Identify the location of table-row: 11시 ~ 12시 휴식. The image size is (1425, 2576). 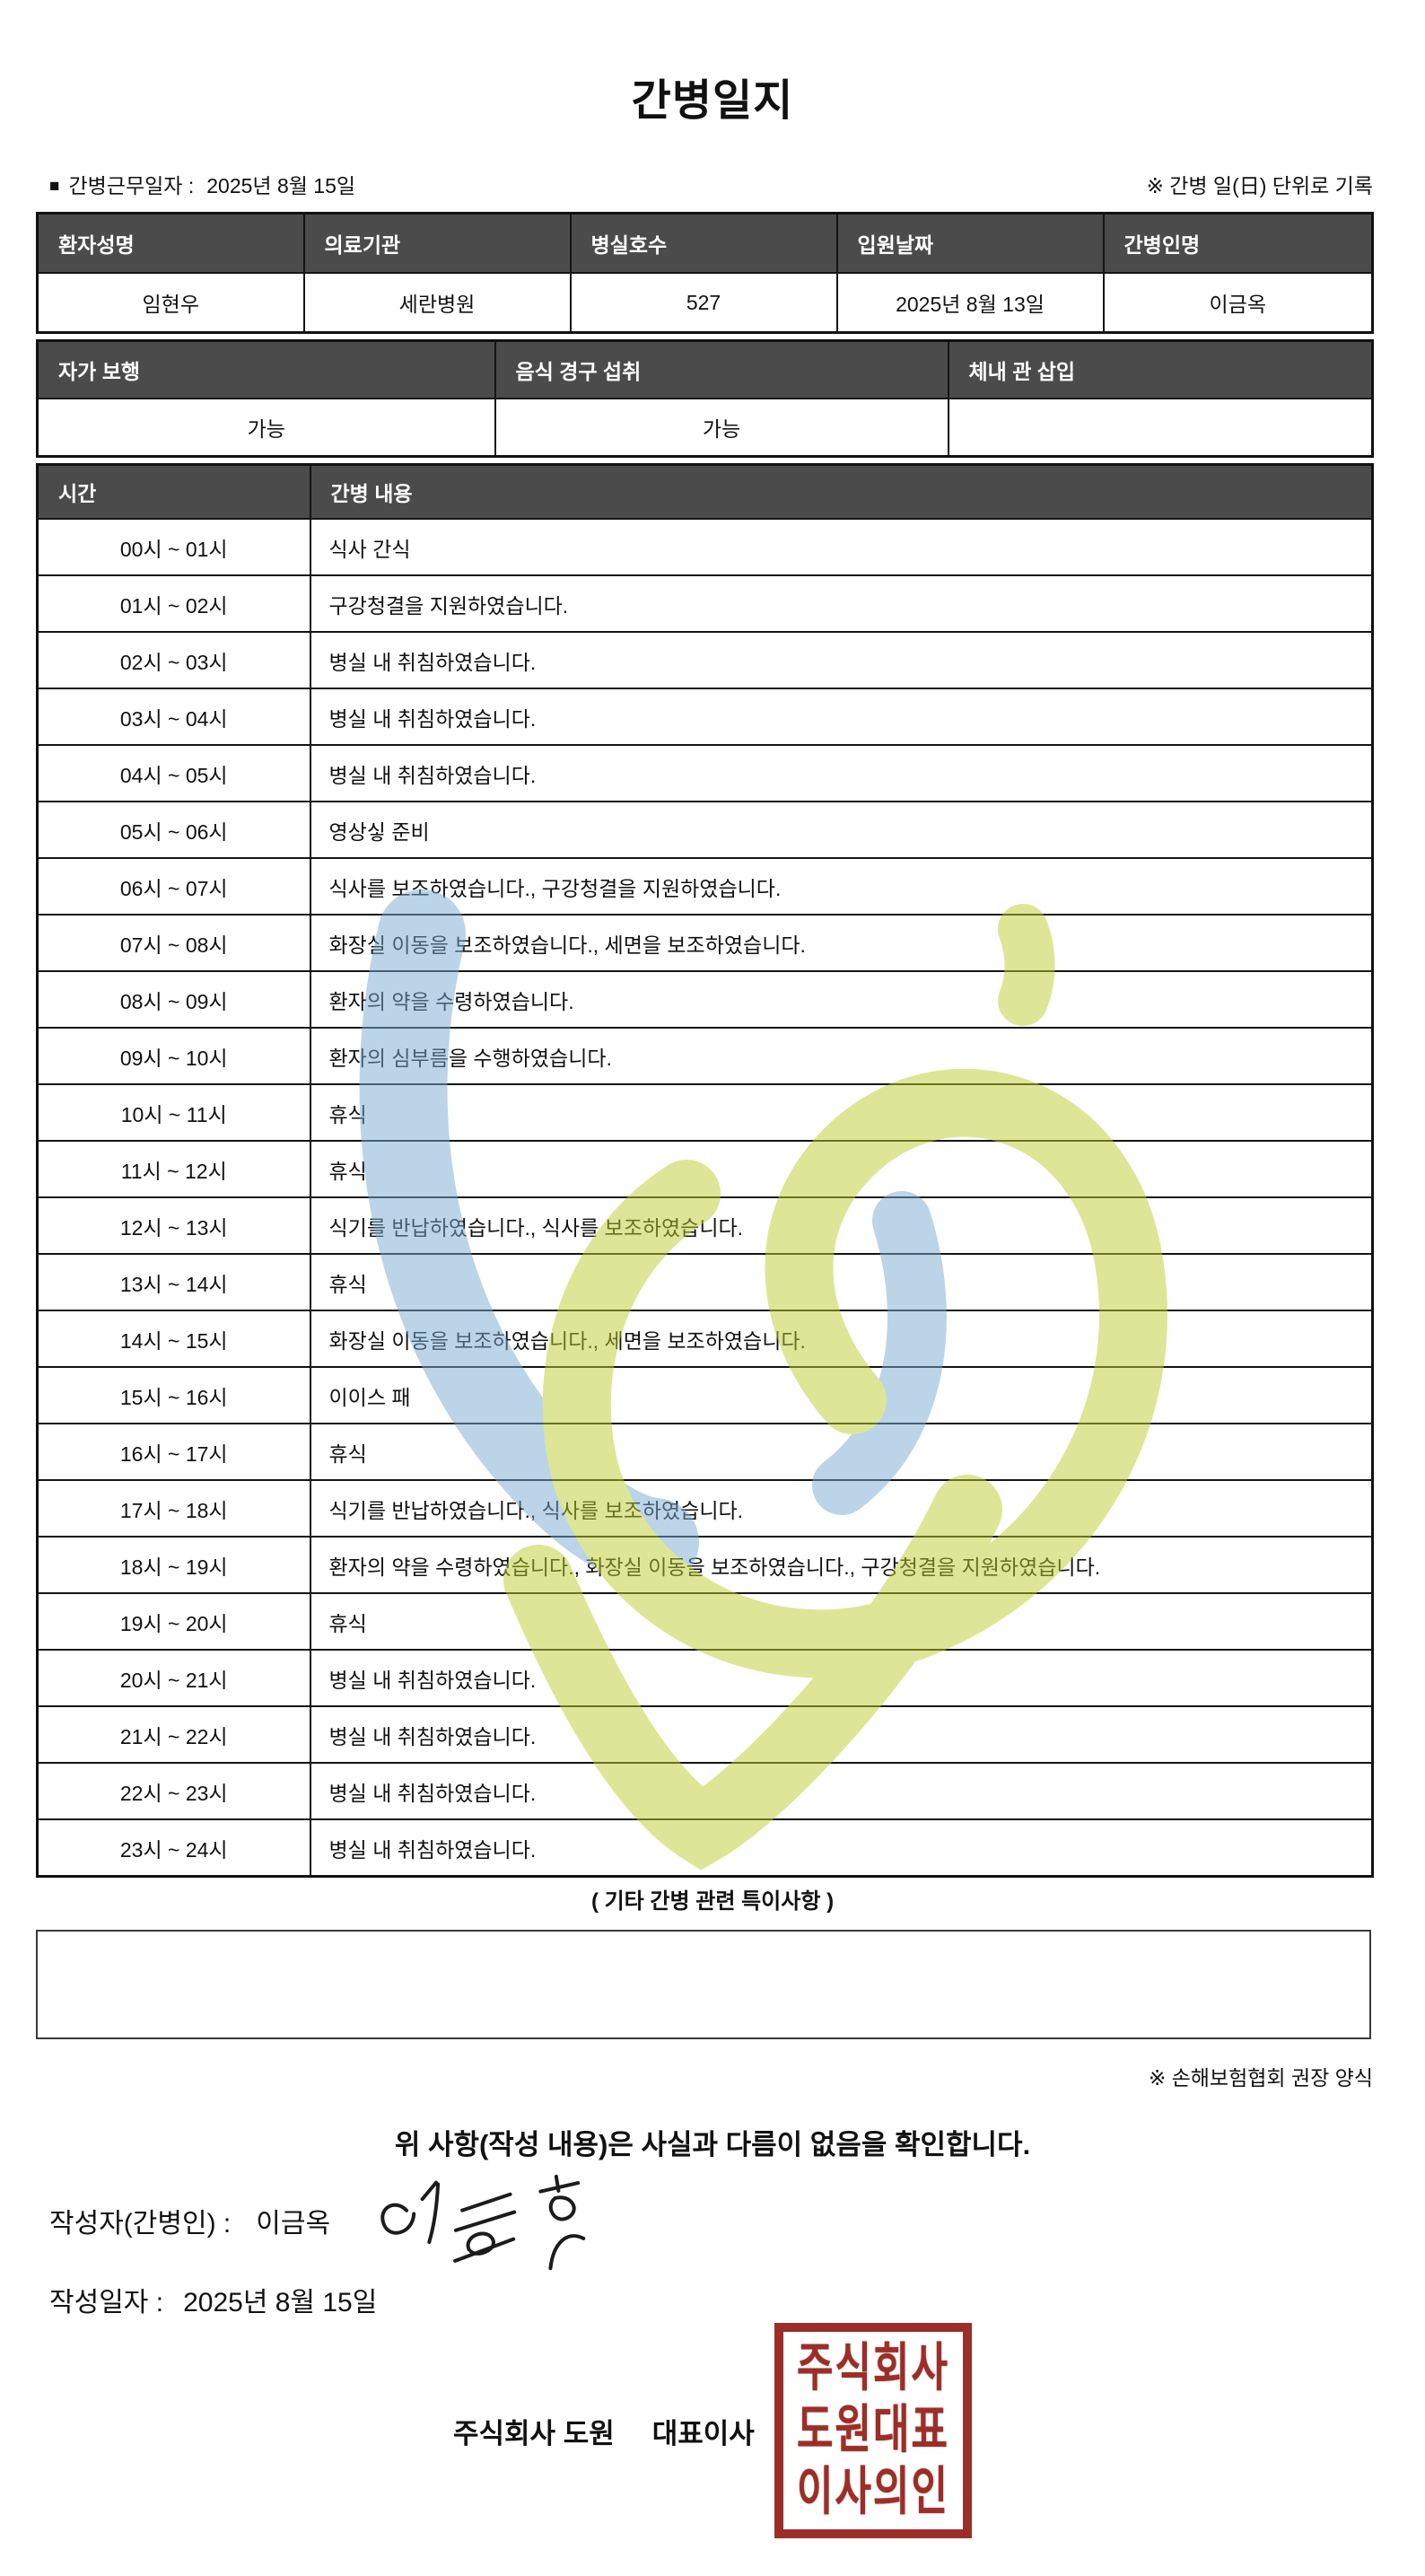
(705, 1169).